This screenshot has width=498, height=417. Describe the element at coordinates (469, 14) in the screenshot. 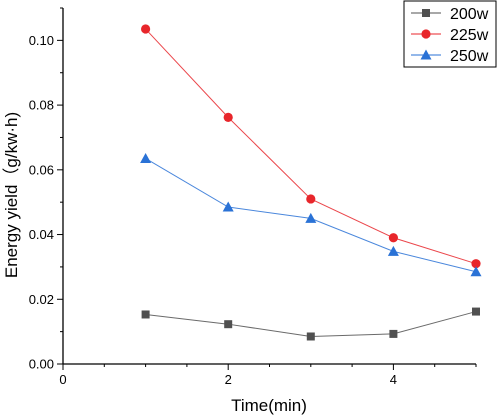

I see `legend-label: 200w` at that location.